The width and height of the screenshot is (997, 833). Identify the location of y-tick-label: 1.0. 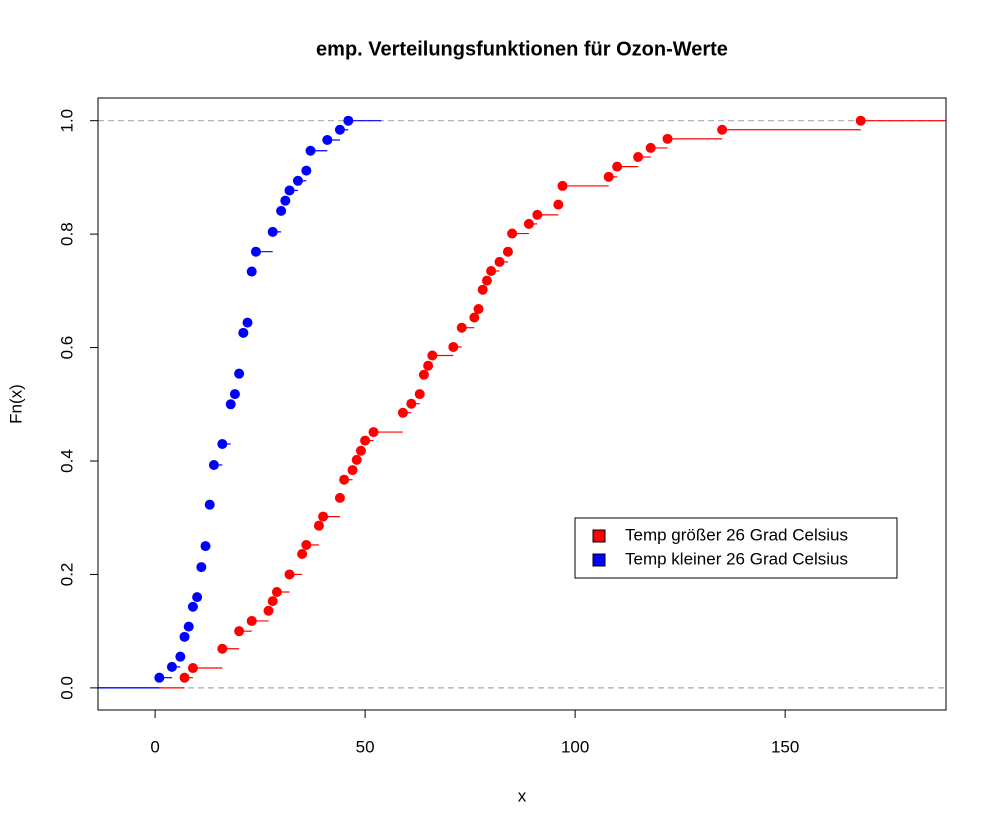
(66, 121).